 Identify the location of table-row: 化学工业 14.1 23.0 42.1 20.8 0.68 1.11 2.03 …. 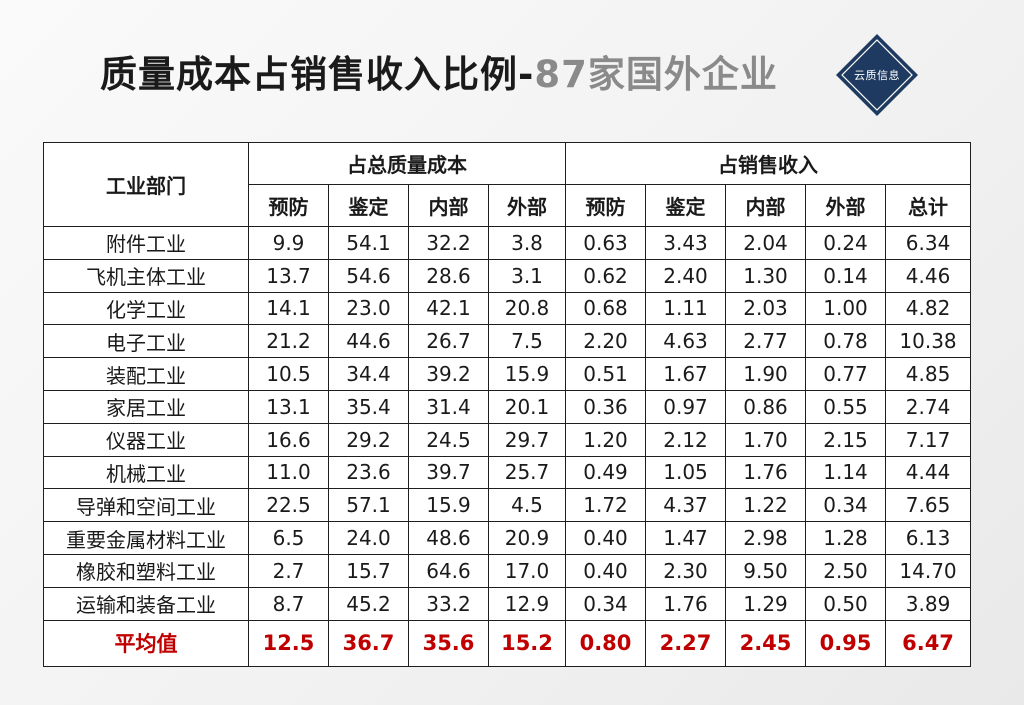
(507, 308).